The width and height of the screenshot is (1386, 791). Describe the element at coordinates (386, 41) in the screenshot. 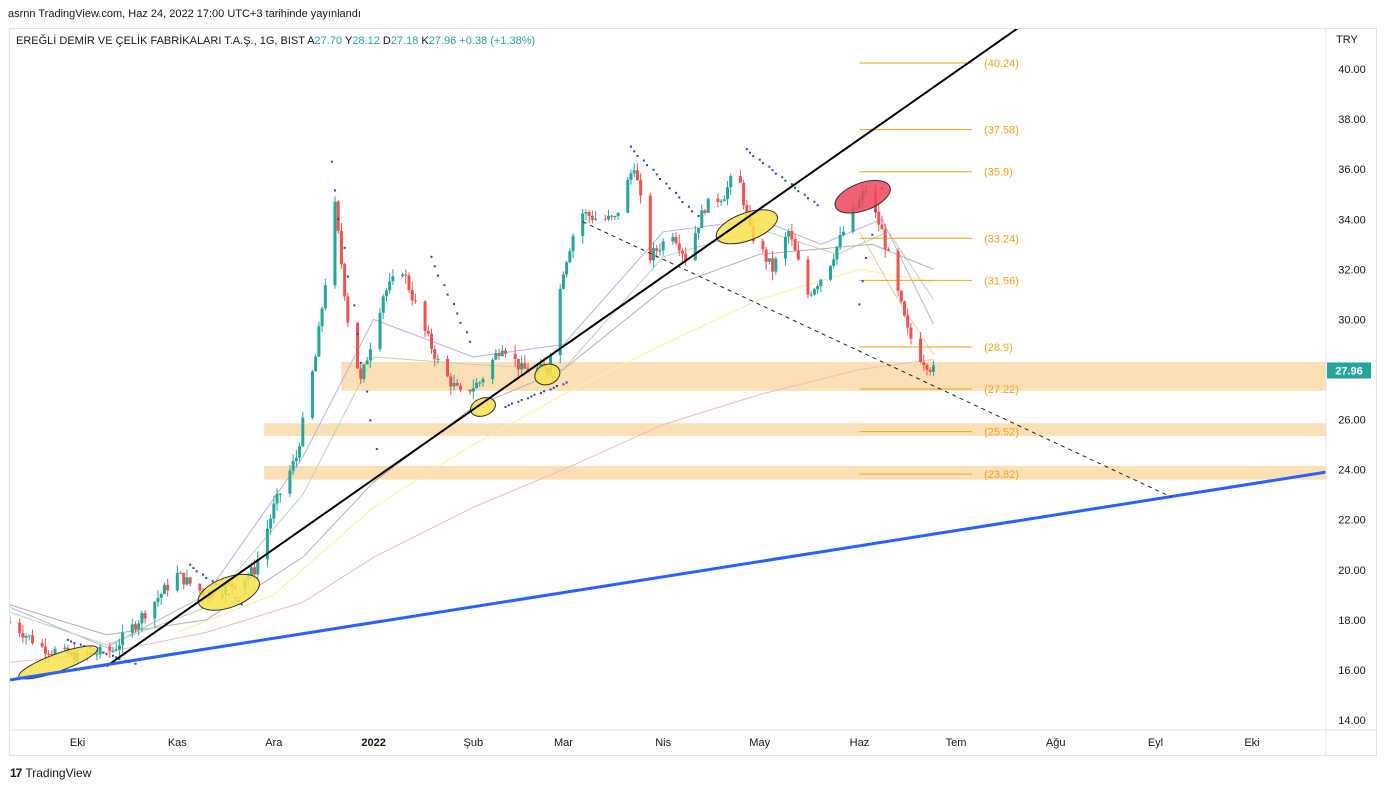

I see `low-label: D` at that location.